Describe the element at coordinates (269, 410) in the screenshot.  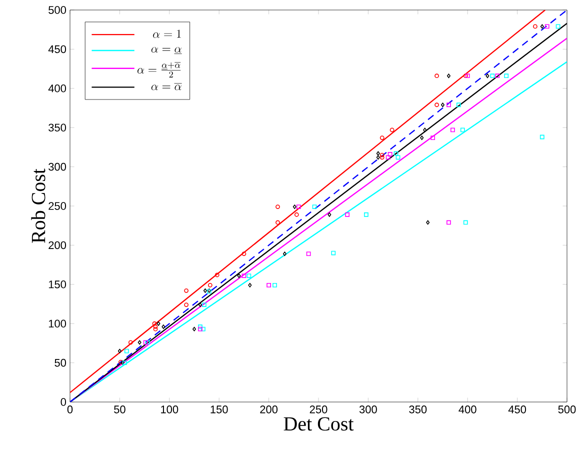
I see `x-tick-label: 200` at that location.